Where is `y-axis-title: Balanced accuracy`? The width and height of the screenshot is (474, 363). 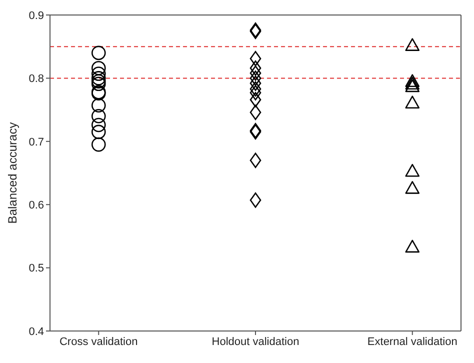 y-axis-title: Balanced accuracy is located at coordinates (12, 173).